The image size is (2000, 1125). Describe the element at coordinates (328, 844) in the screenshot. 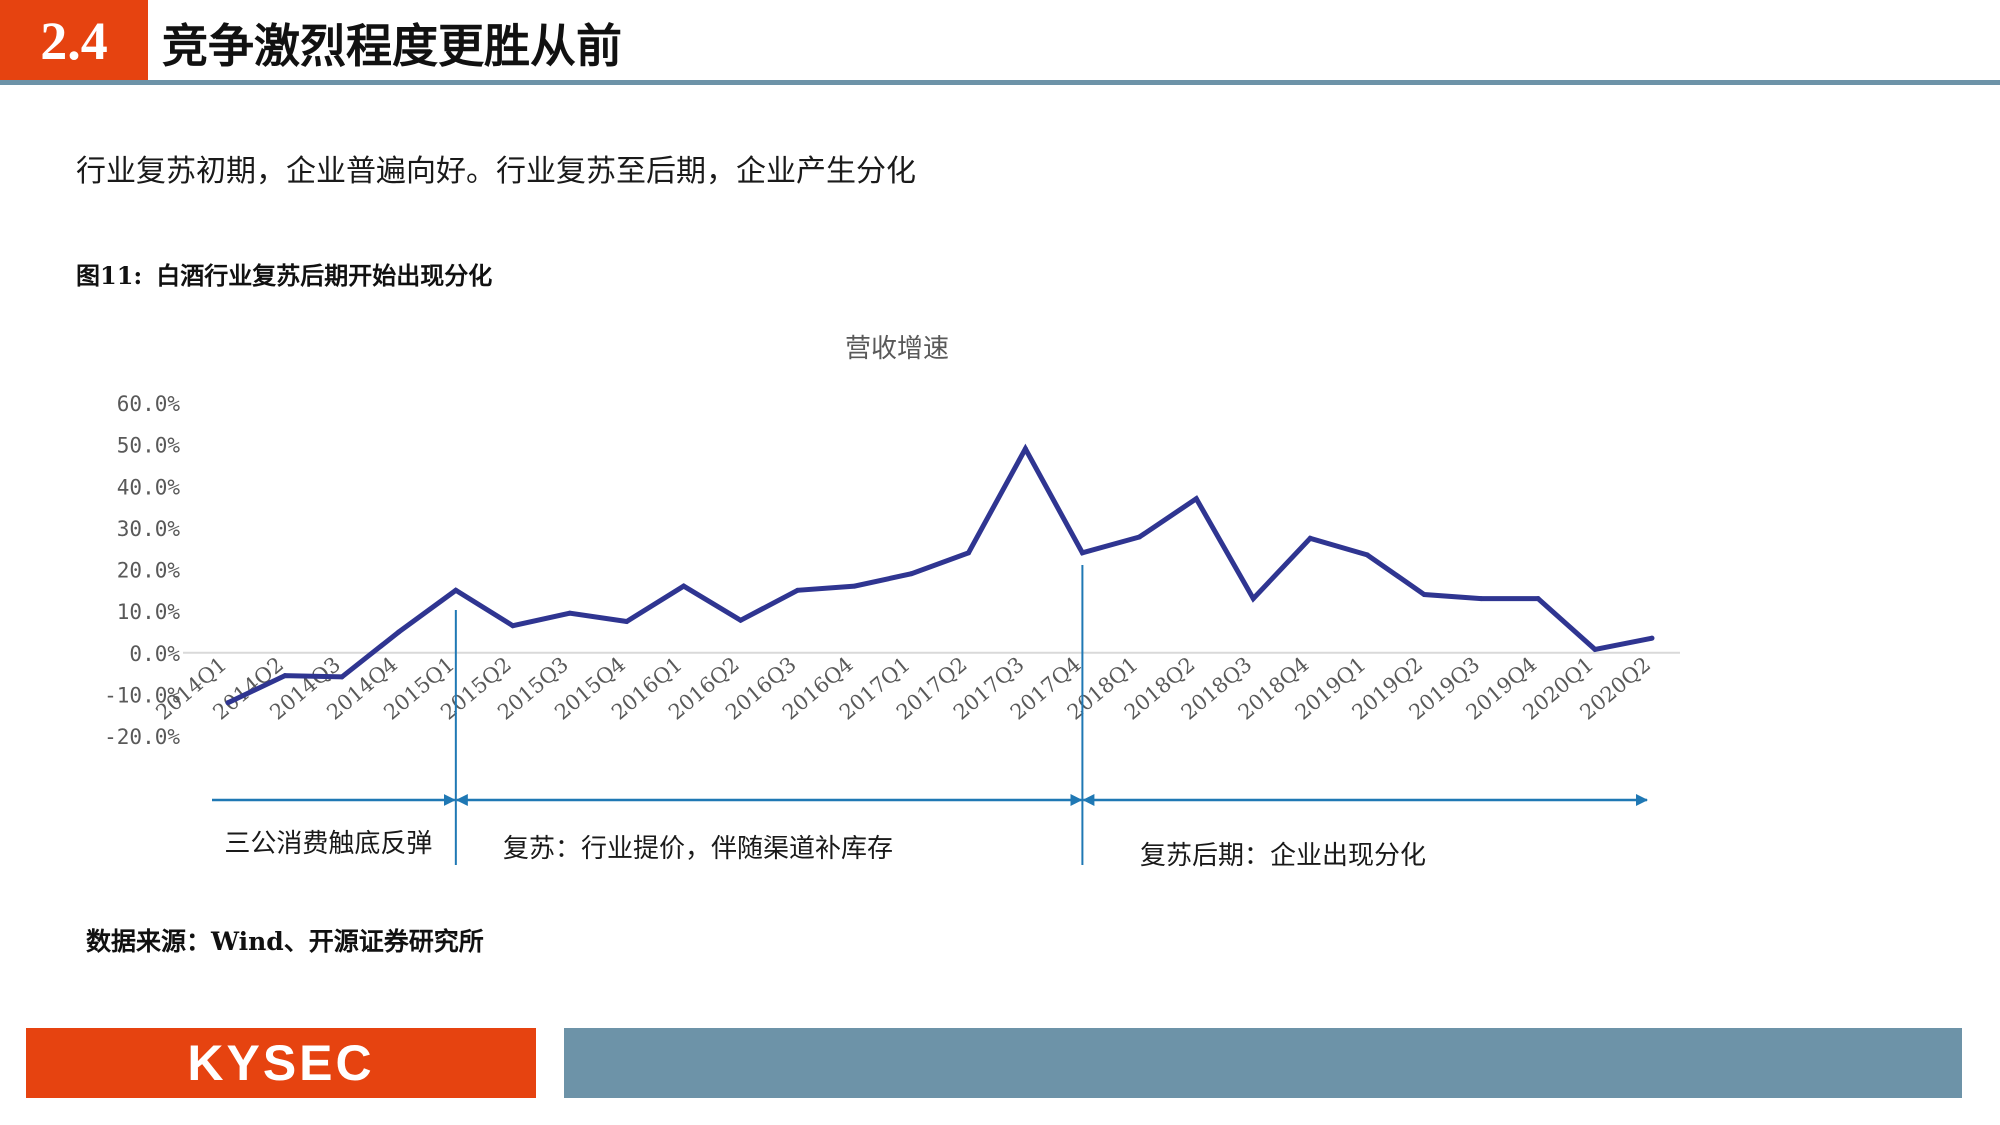

I see `phase-label: 三公消费触底反弹` at that location.